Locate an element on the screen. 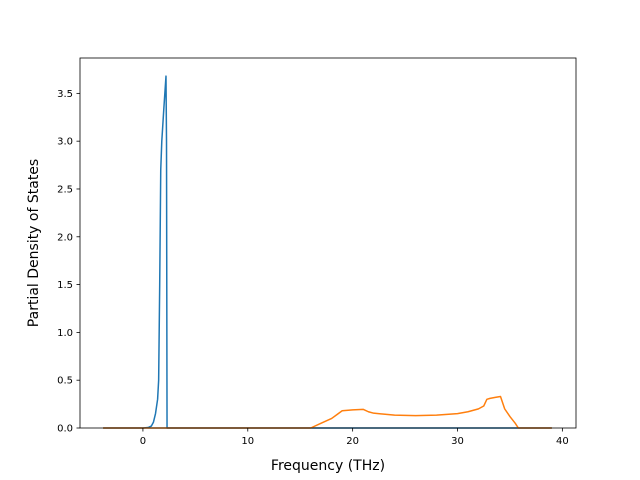 This screenshot has width=640, height=480. x-tick-label: 40 is located at coordinates (562, 441).